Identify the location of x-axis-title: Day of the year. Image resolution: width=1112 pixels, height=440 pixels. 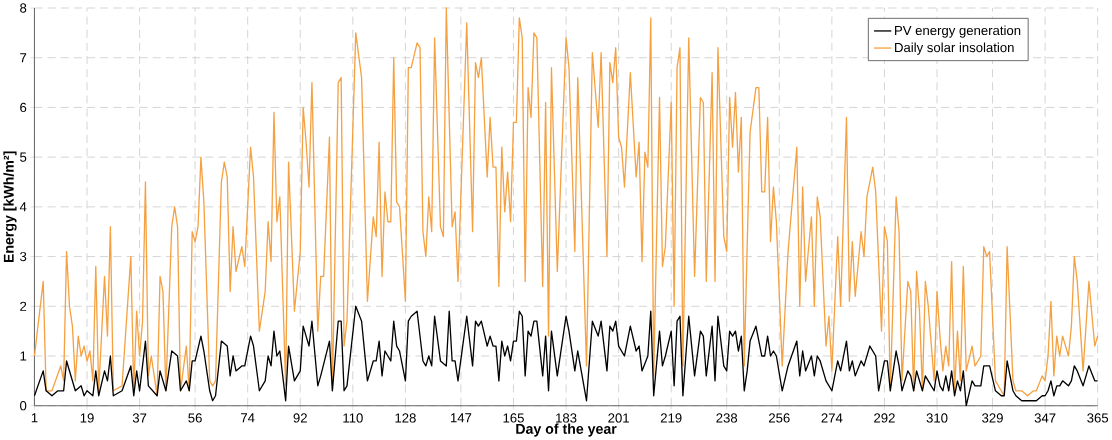
(566, 430).